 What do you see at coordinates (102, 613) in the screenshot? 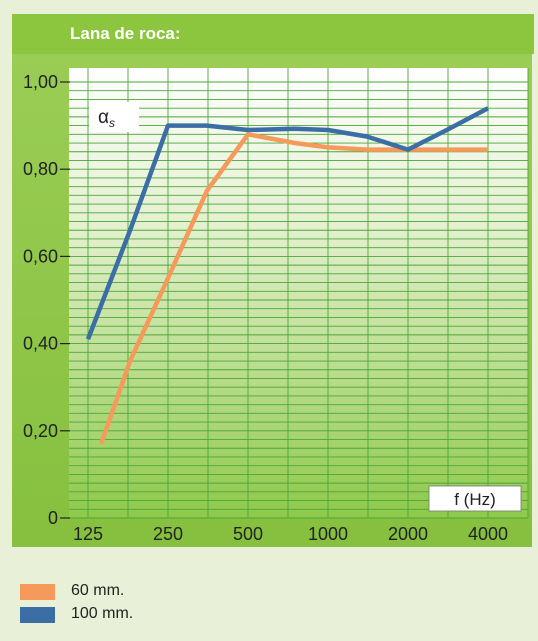
I see `legend-label-100mm: 100 mm.` at bounding box center [102, 613].